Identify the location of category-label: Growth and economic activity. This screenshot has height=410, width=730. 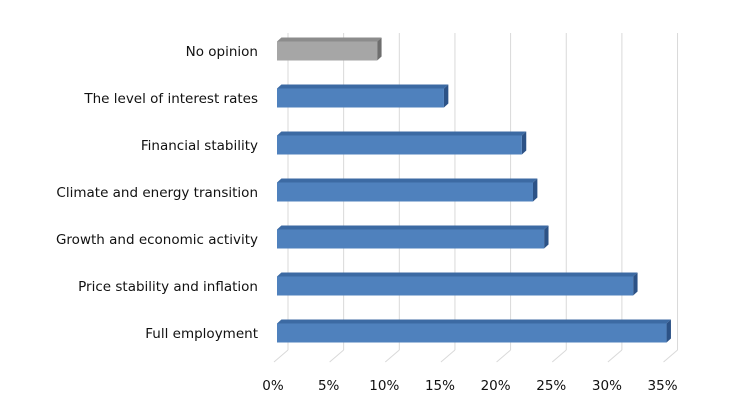
(157, 240).